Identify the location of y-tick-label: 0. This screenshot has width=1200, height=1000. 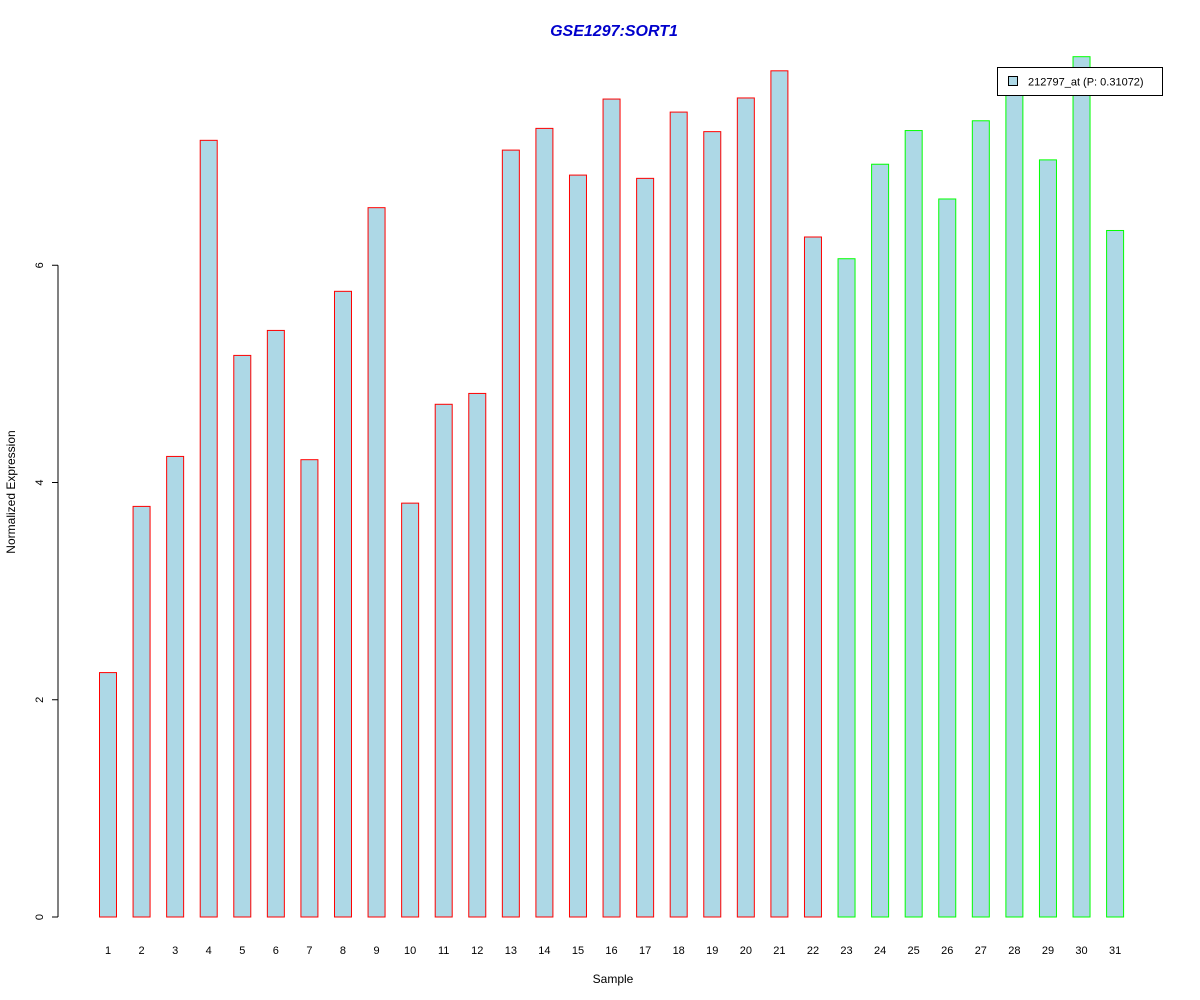
(40, 917).